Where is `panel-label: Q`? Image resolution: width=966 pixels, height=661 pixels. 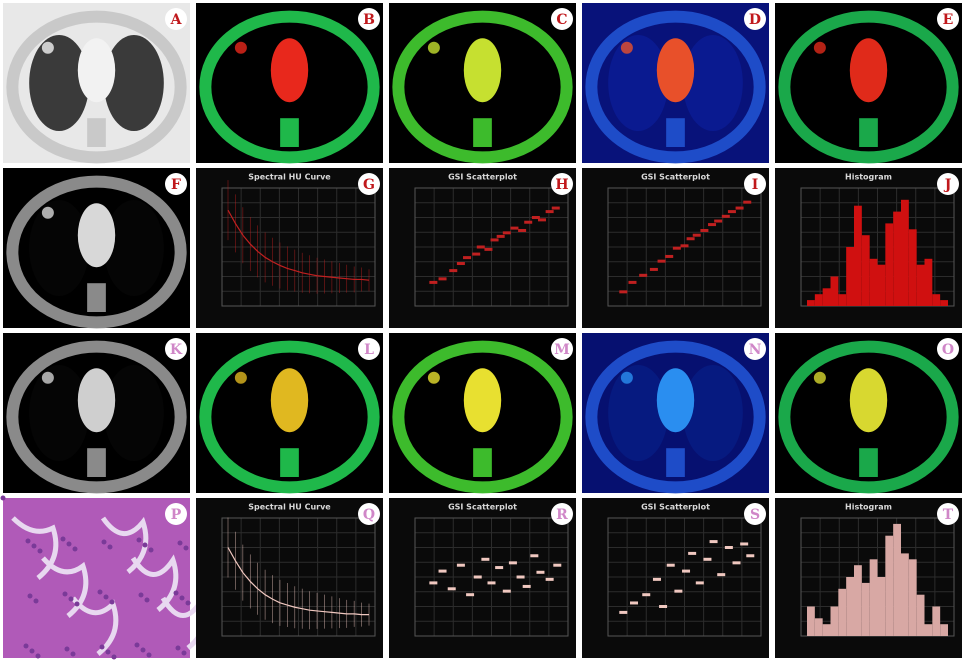
panel-label: Q is located at coordinates (369, 515).